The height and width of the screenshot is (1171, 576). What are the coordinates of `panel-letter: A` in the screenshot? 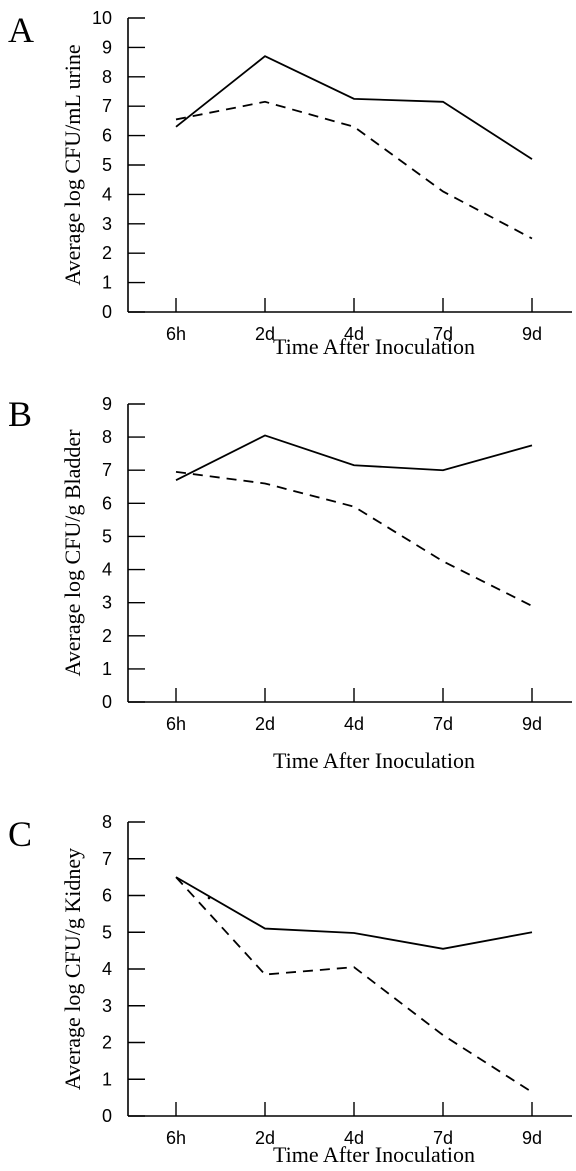 It's located at (21, 30).